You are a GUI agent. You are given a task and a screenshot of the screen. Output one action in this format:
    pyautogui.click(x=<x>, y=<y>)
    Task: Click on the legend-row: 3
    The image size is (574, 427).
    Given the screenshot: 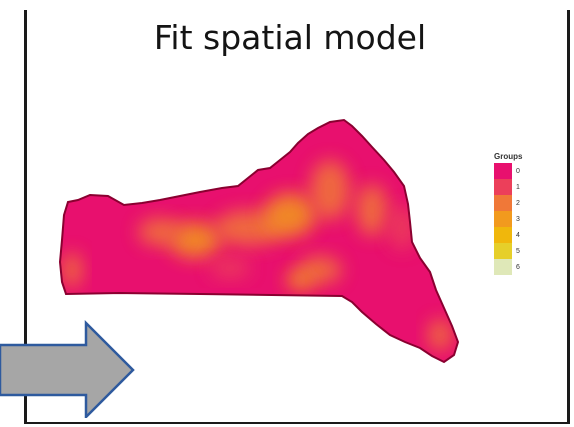 What is the action you would take?
    pyautogui.click(x=508, y=219)
    